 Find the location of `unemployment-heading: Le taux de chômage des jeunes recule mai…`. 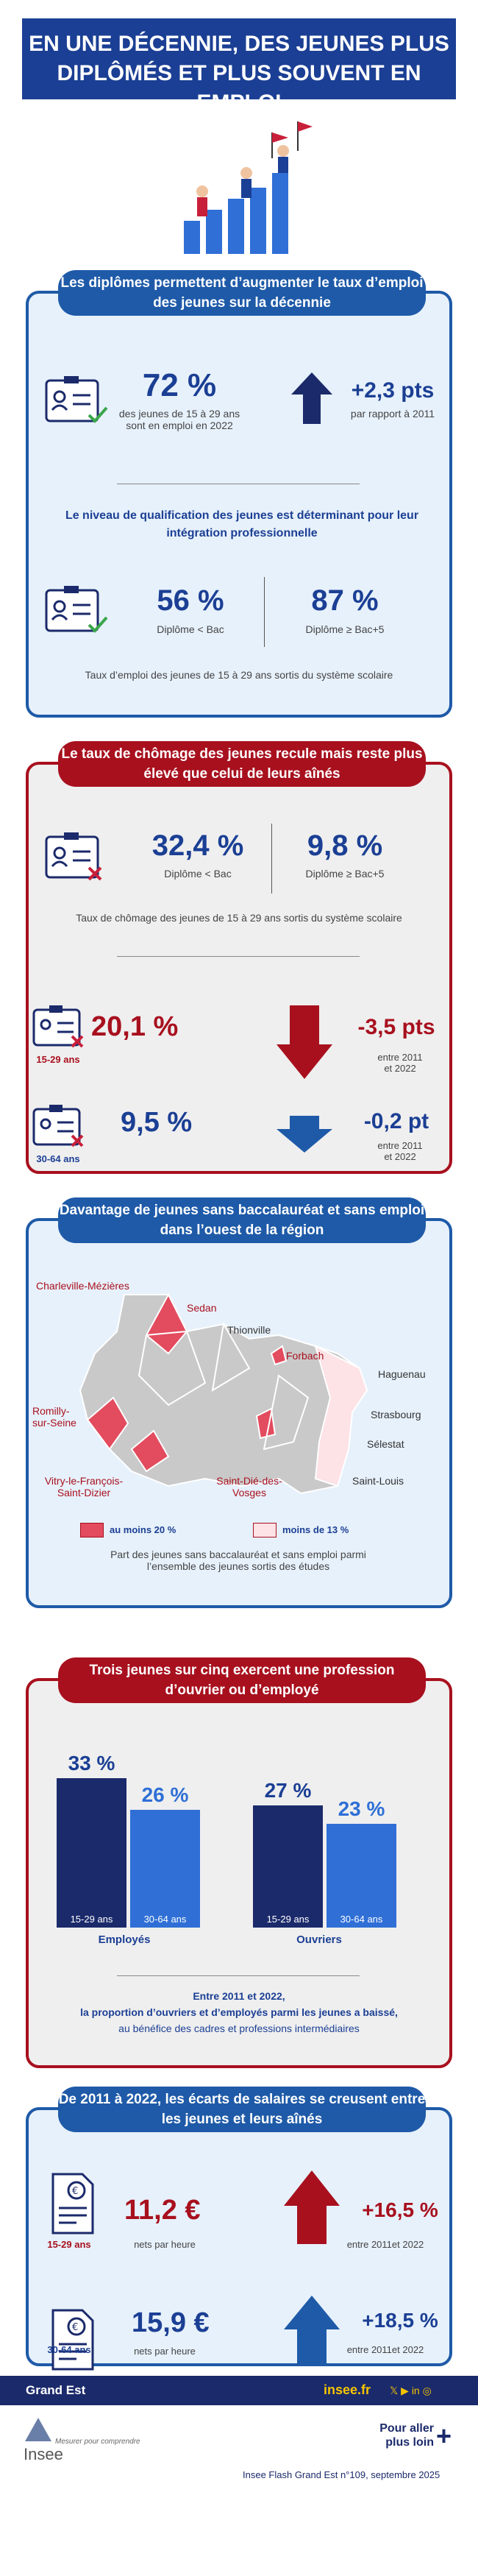

unemployment-heading: Le taux de chômage des jeunes recule mai… is located at coordinates (242, 764).